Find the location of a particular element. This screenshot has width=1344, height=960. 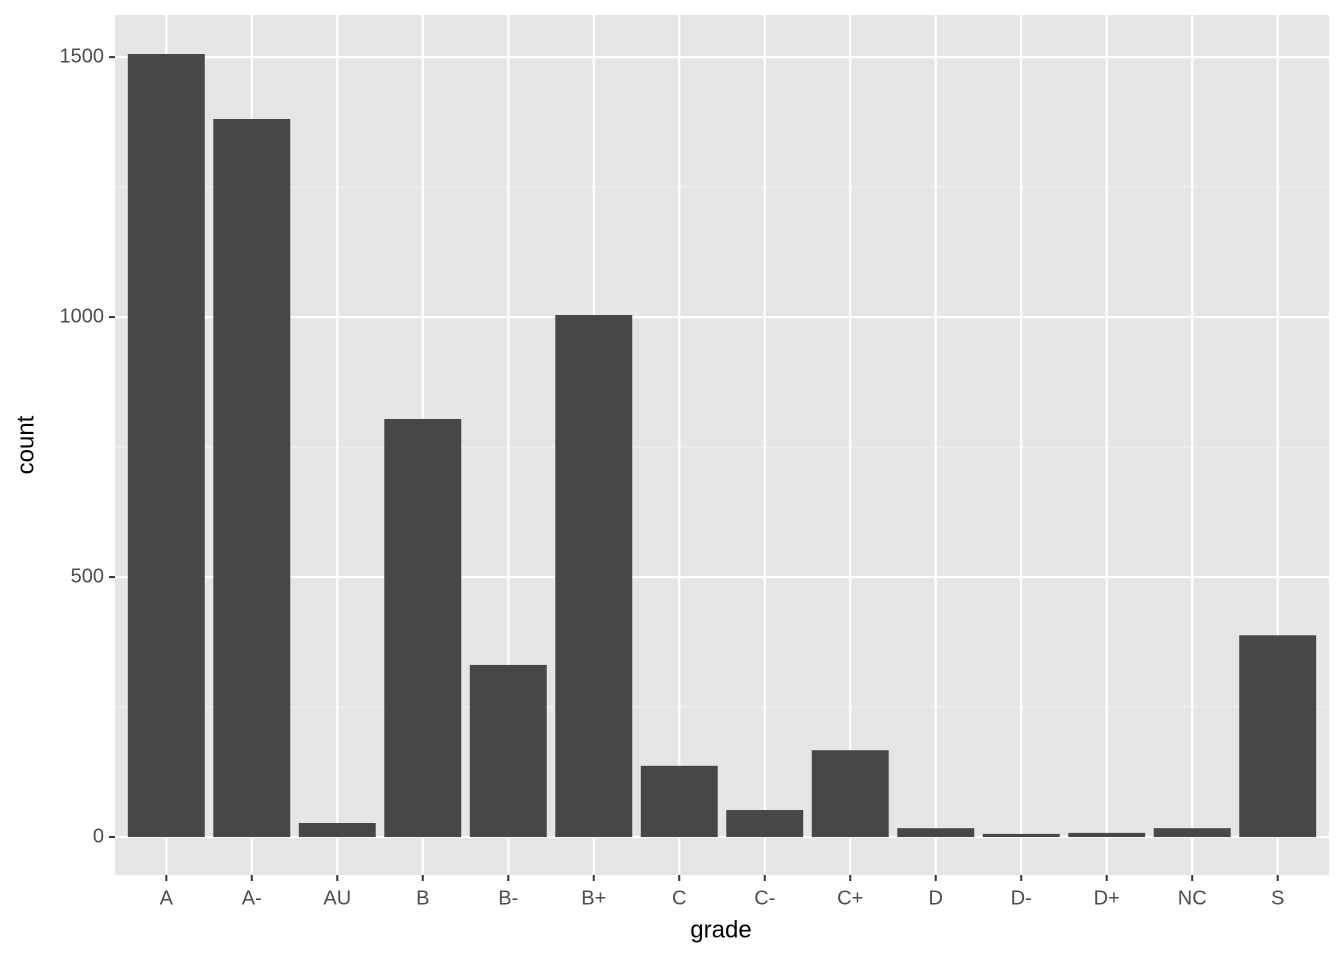

x-tick-label: S is located at coordinates (1277, 898).